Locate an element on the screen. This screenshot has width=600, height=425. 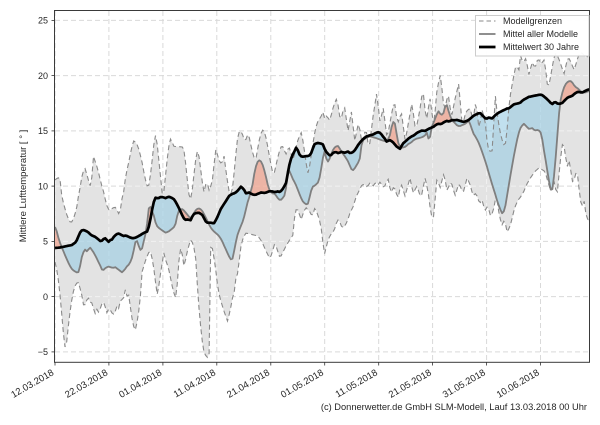
svg-text: Mittelwert 30 Jahre is located at coordinates (541, 47).